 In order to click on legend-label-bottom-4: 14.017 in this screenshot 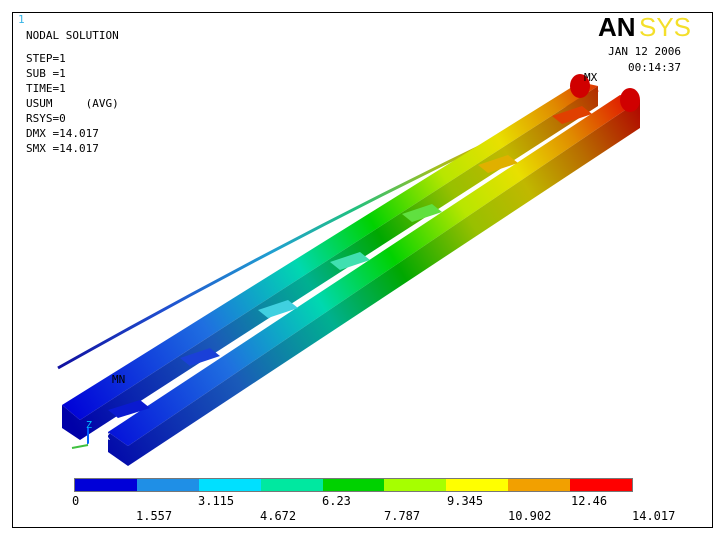, I will do `click(654, 516)`.